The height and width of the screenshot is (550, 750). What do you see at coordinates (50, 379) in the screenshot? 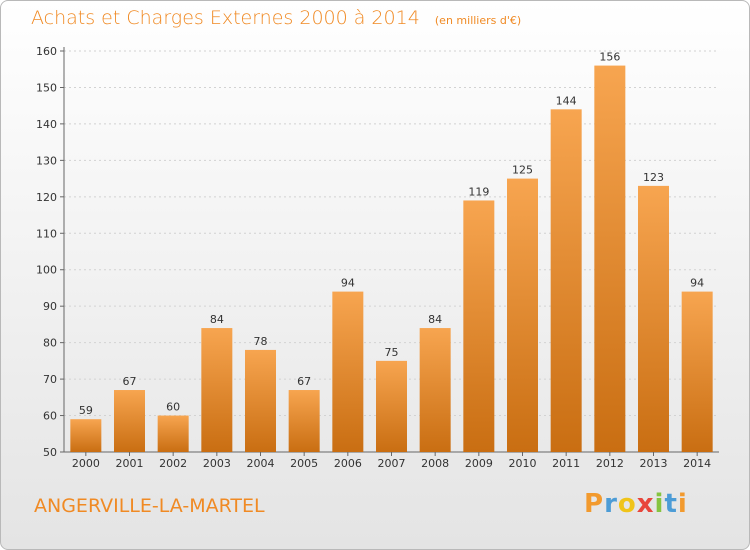
I see `y-tick-label: 70` at bounding box center [50, 379].